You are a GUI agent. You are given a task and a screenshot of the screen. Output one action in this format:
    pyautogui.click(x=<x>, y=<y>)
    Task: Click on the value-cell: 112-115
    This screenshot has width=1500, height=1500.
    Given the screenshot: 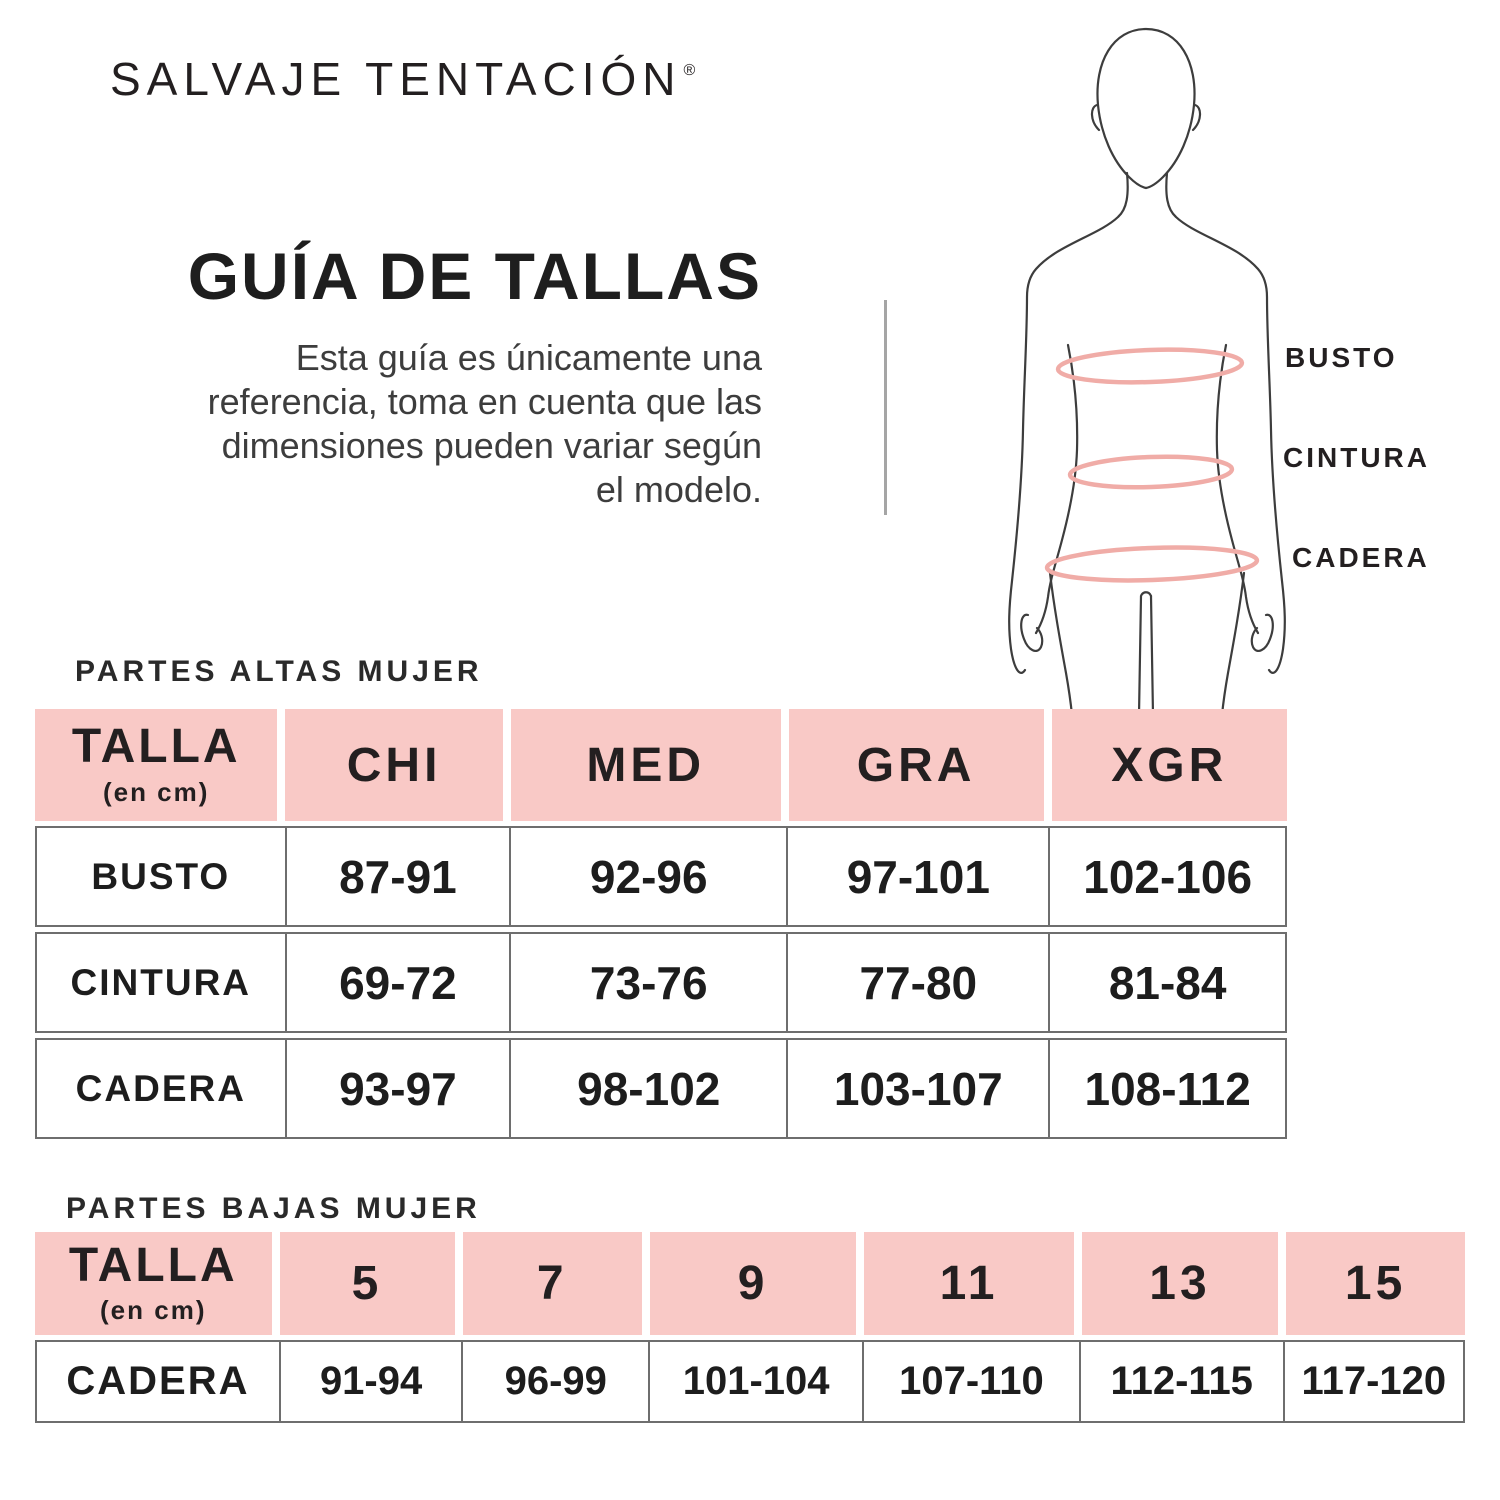 What is the action you would take?
    pyautogui.click(x=1183, y=1381)
    